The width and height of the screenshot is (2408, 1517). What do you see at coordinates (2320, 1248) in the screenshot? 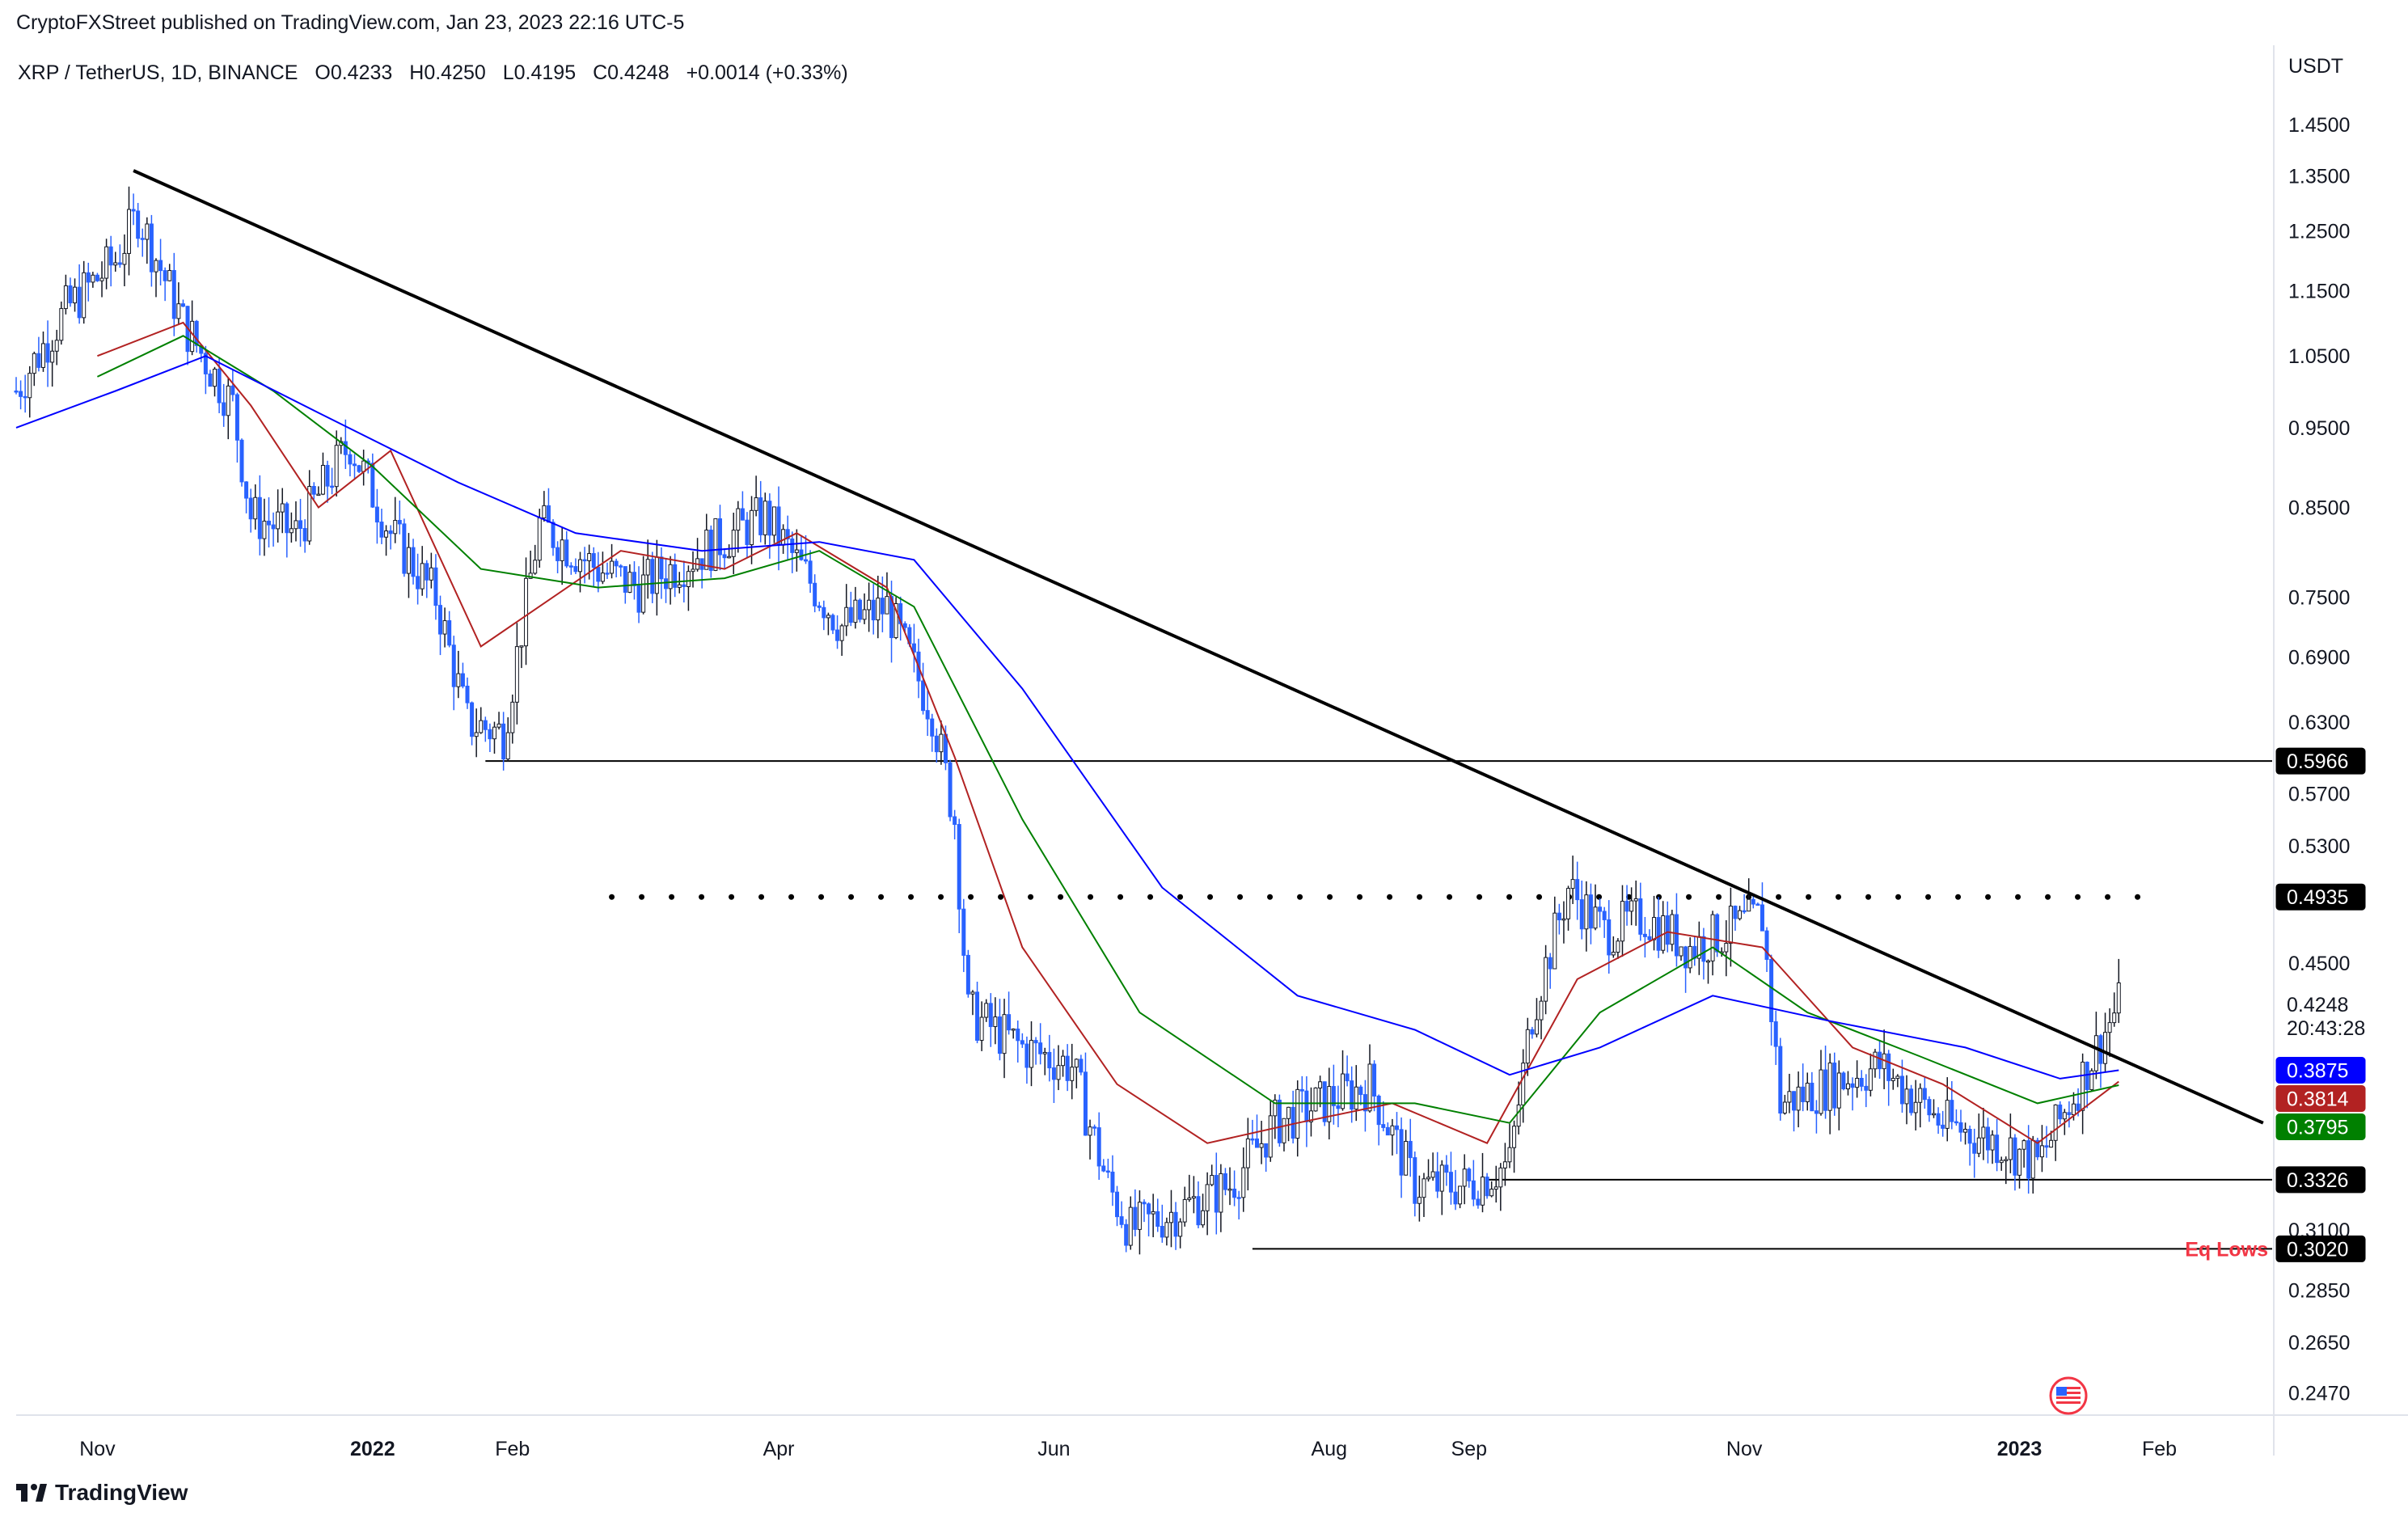
I see `price-badge: 0.3020` at bounding box center [2320, 1248].